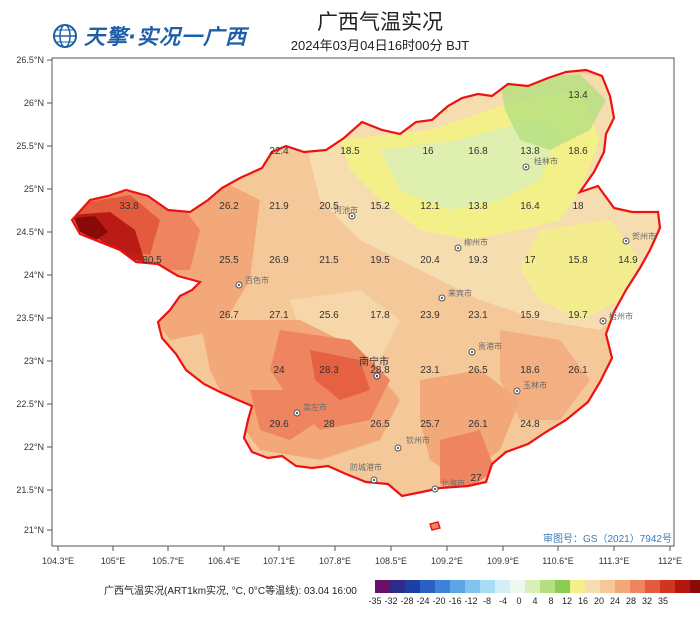 The height and width of the screenshot is (643, 700). Describe the element at coordinates (430, 370) in the screenshot. I see `temperature-value: 23.1` at that location.